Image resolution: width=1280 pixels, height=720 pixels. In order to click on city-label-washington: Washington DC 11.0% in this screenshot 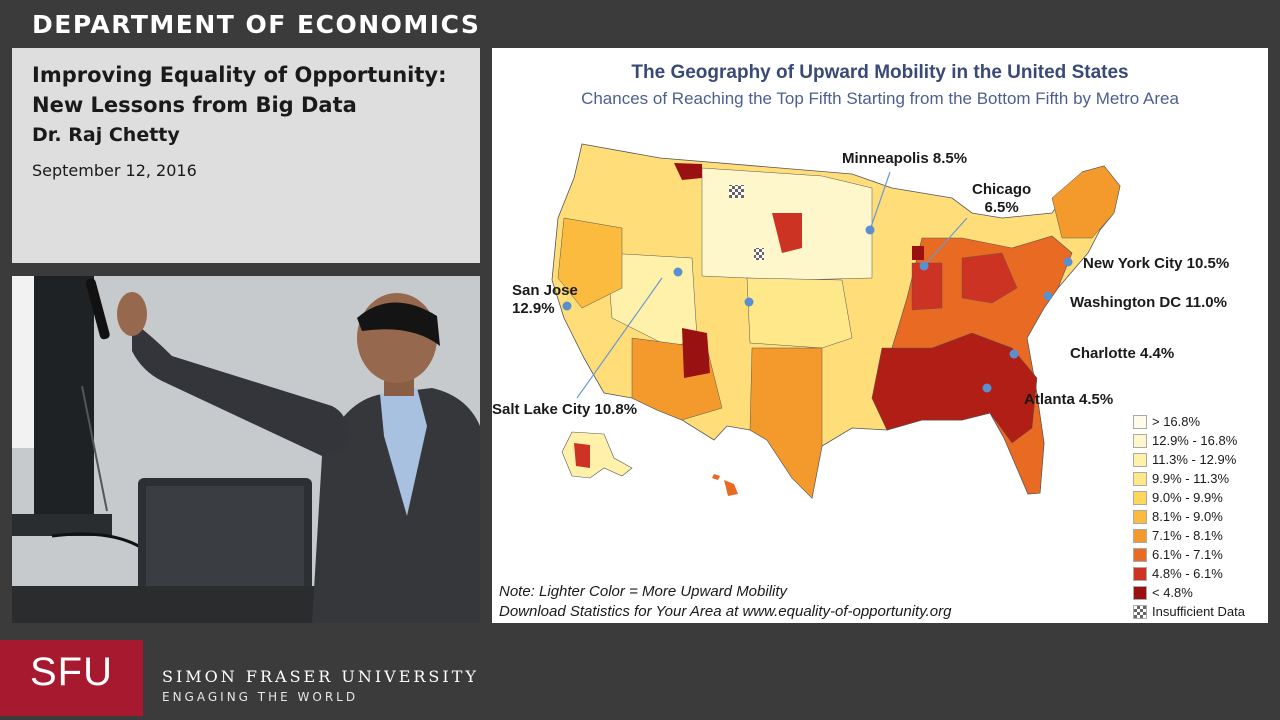, I will do `click(1148, 302)`.